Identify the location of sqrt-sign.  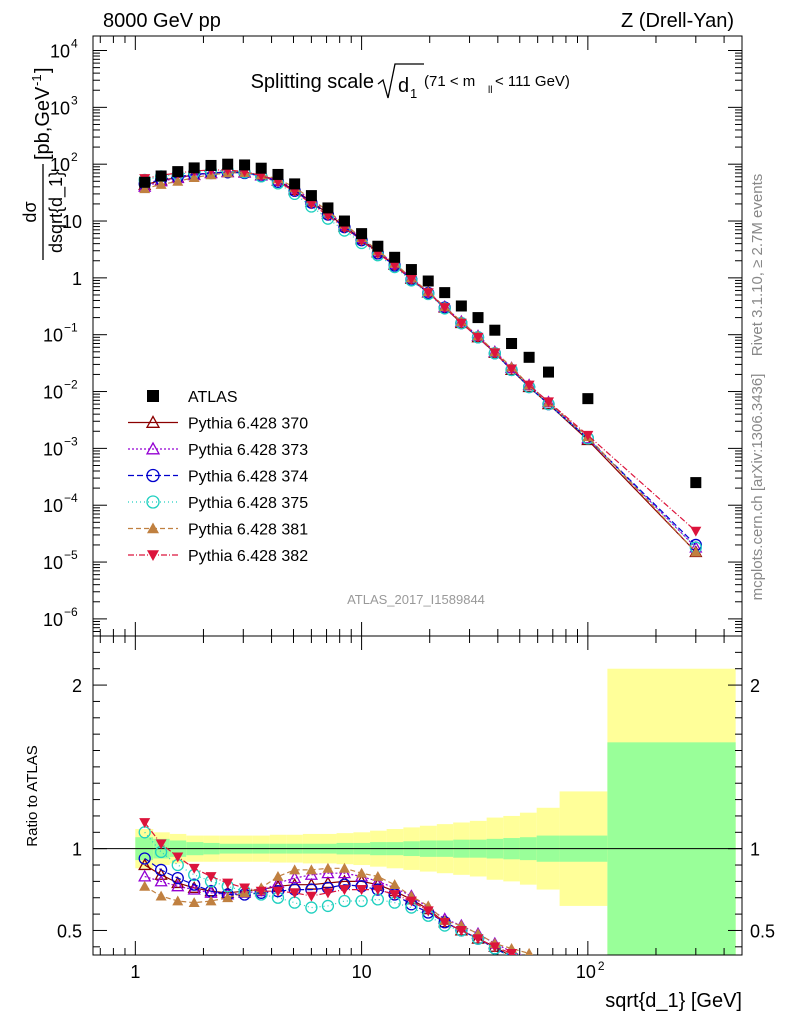
(400, 81).